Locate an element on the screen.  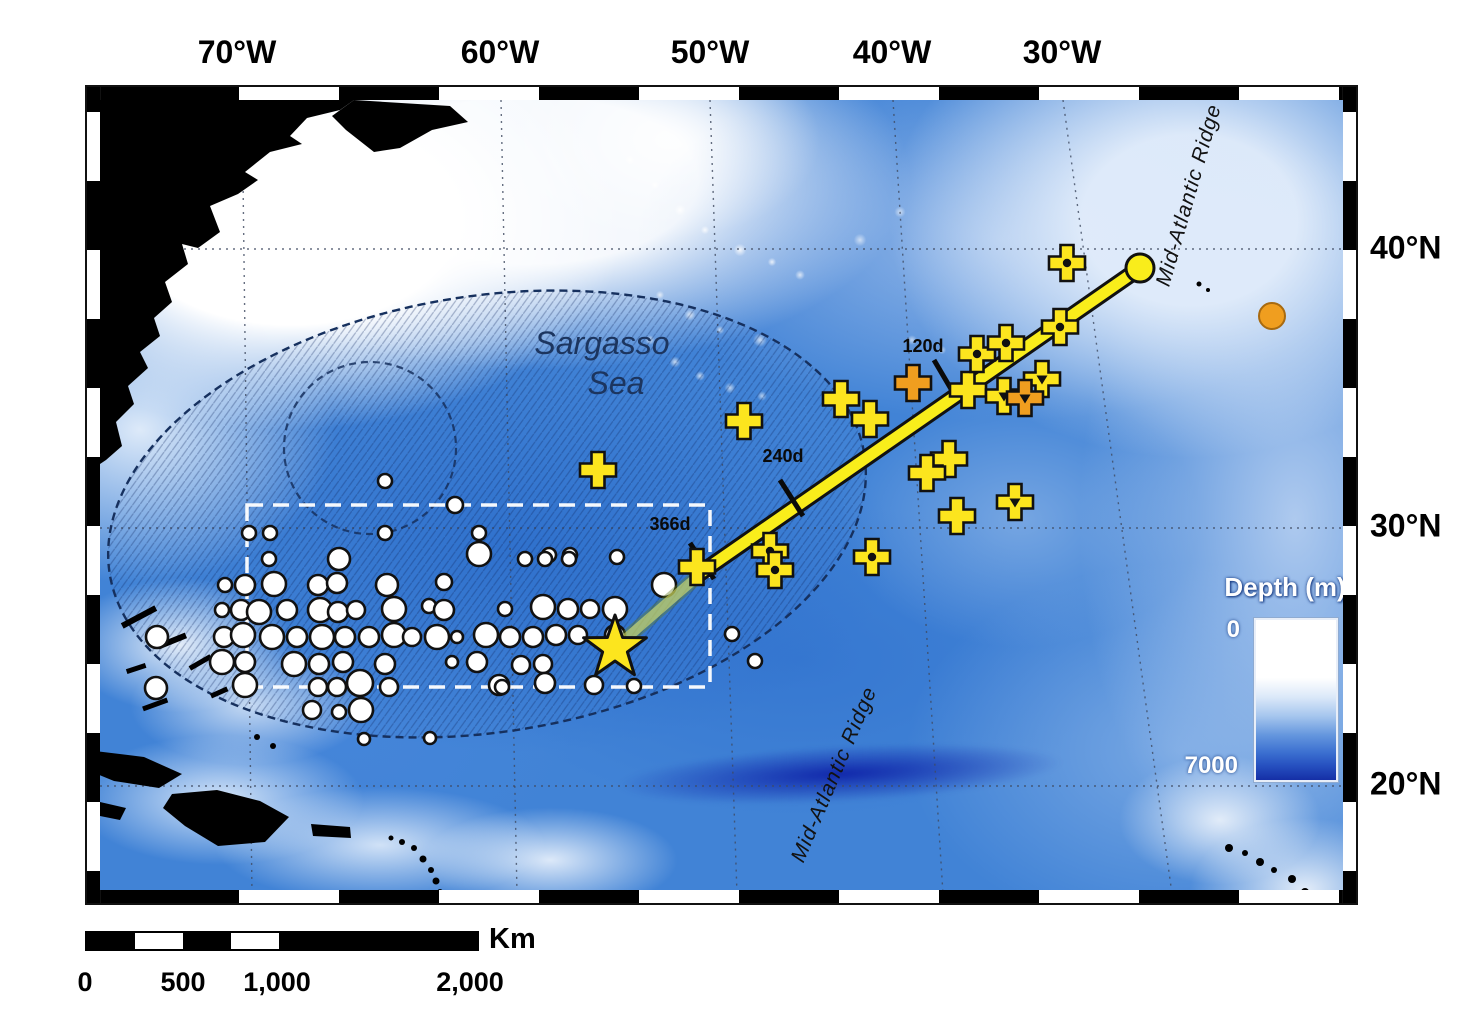
track-line is located at coordinates (919, 421).